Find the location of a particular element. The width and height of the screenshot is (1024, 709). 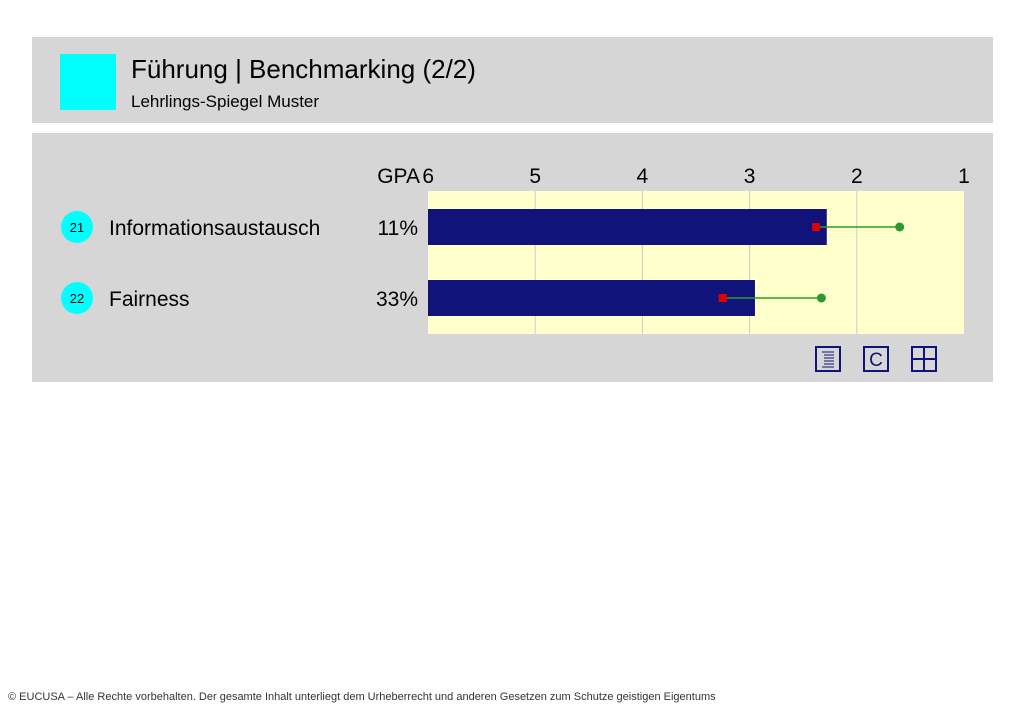

list-icon is located at coordinates (828, 359).